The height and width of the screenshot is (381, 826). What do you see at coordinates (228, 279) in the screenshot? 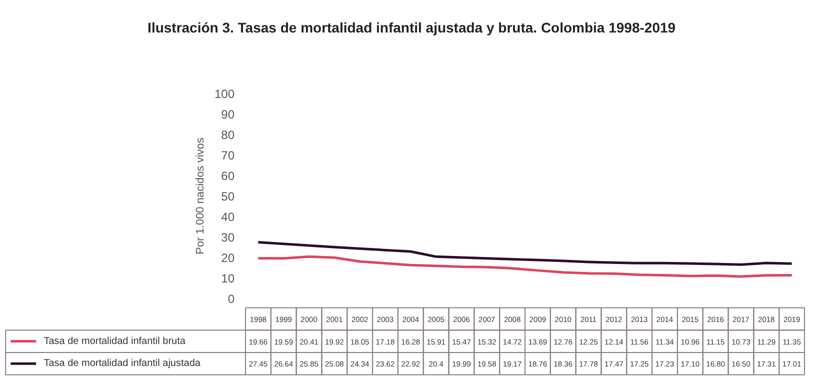
I see `y-tick-label: 10` at bounding box center [228, 279].